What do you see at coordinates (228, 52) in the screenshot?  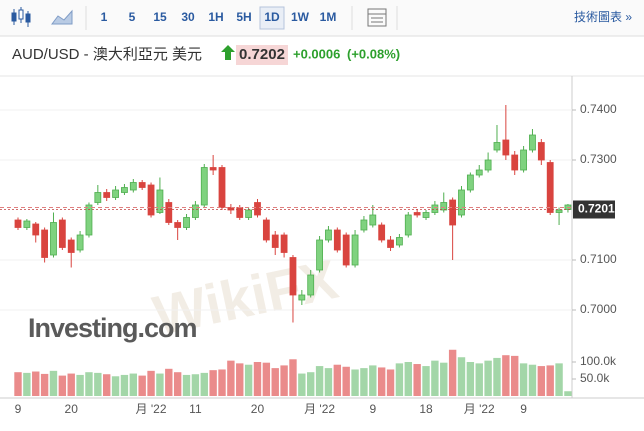 I see `up-arrow` at bounding box center [228, 52].